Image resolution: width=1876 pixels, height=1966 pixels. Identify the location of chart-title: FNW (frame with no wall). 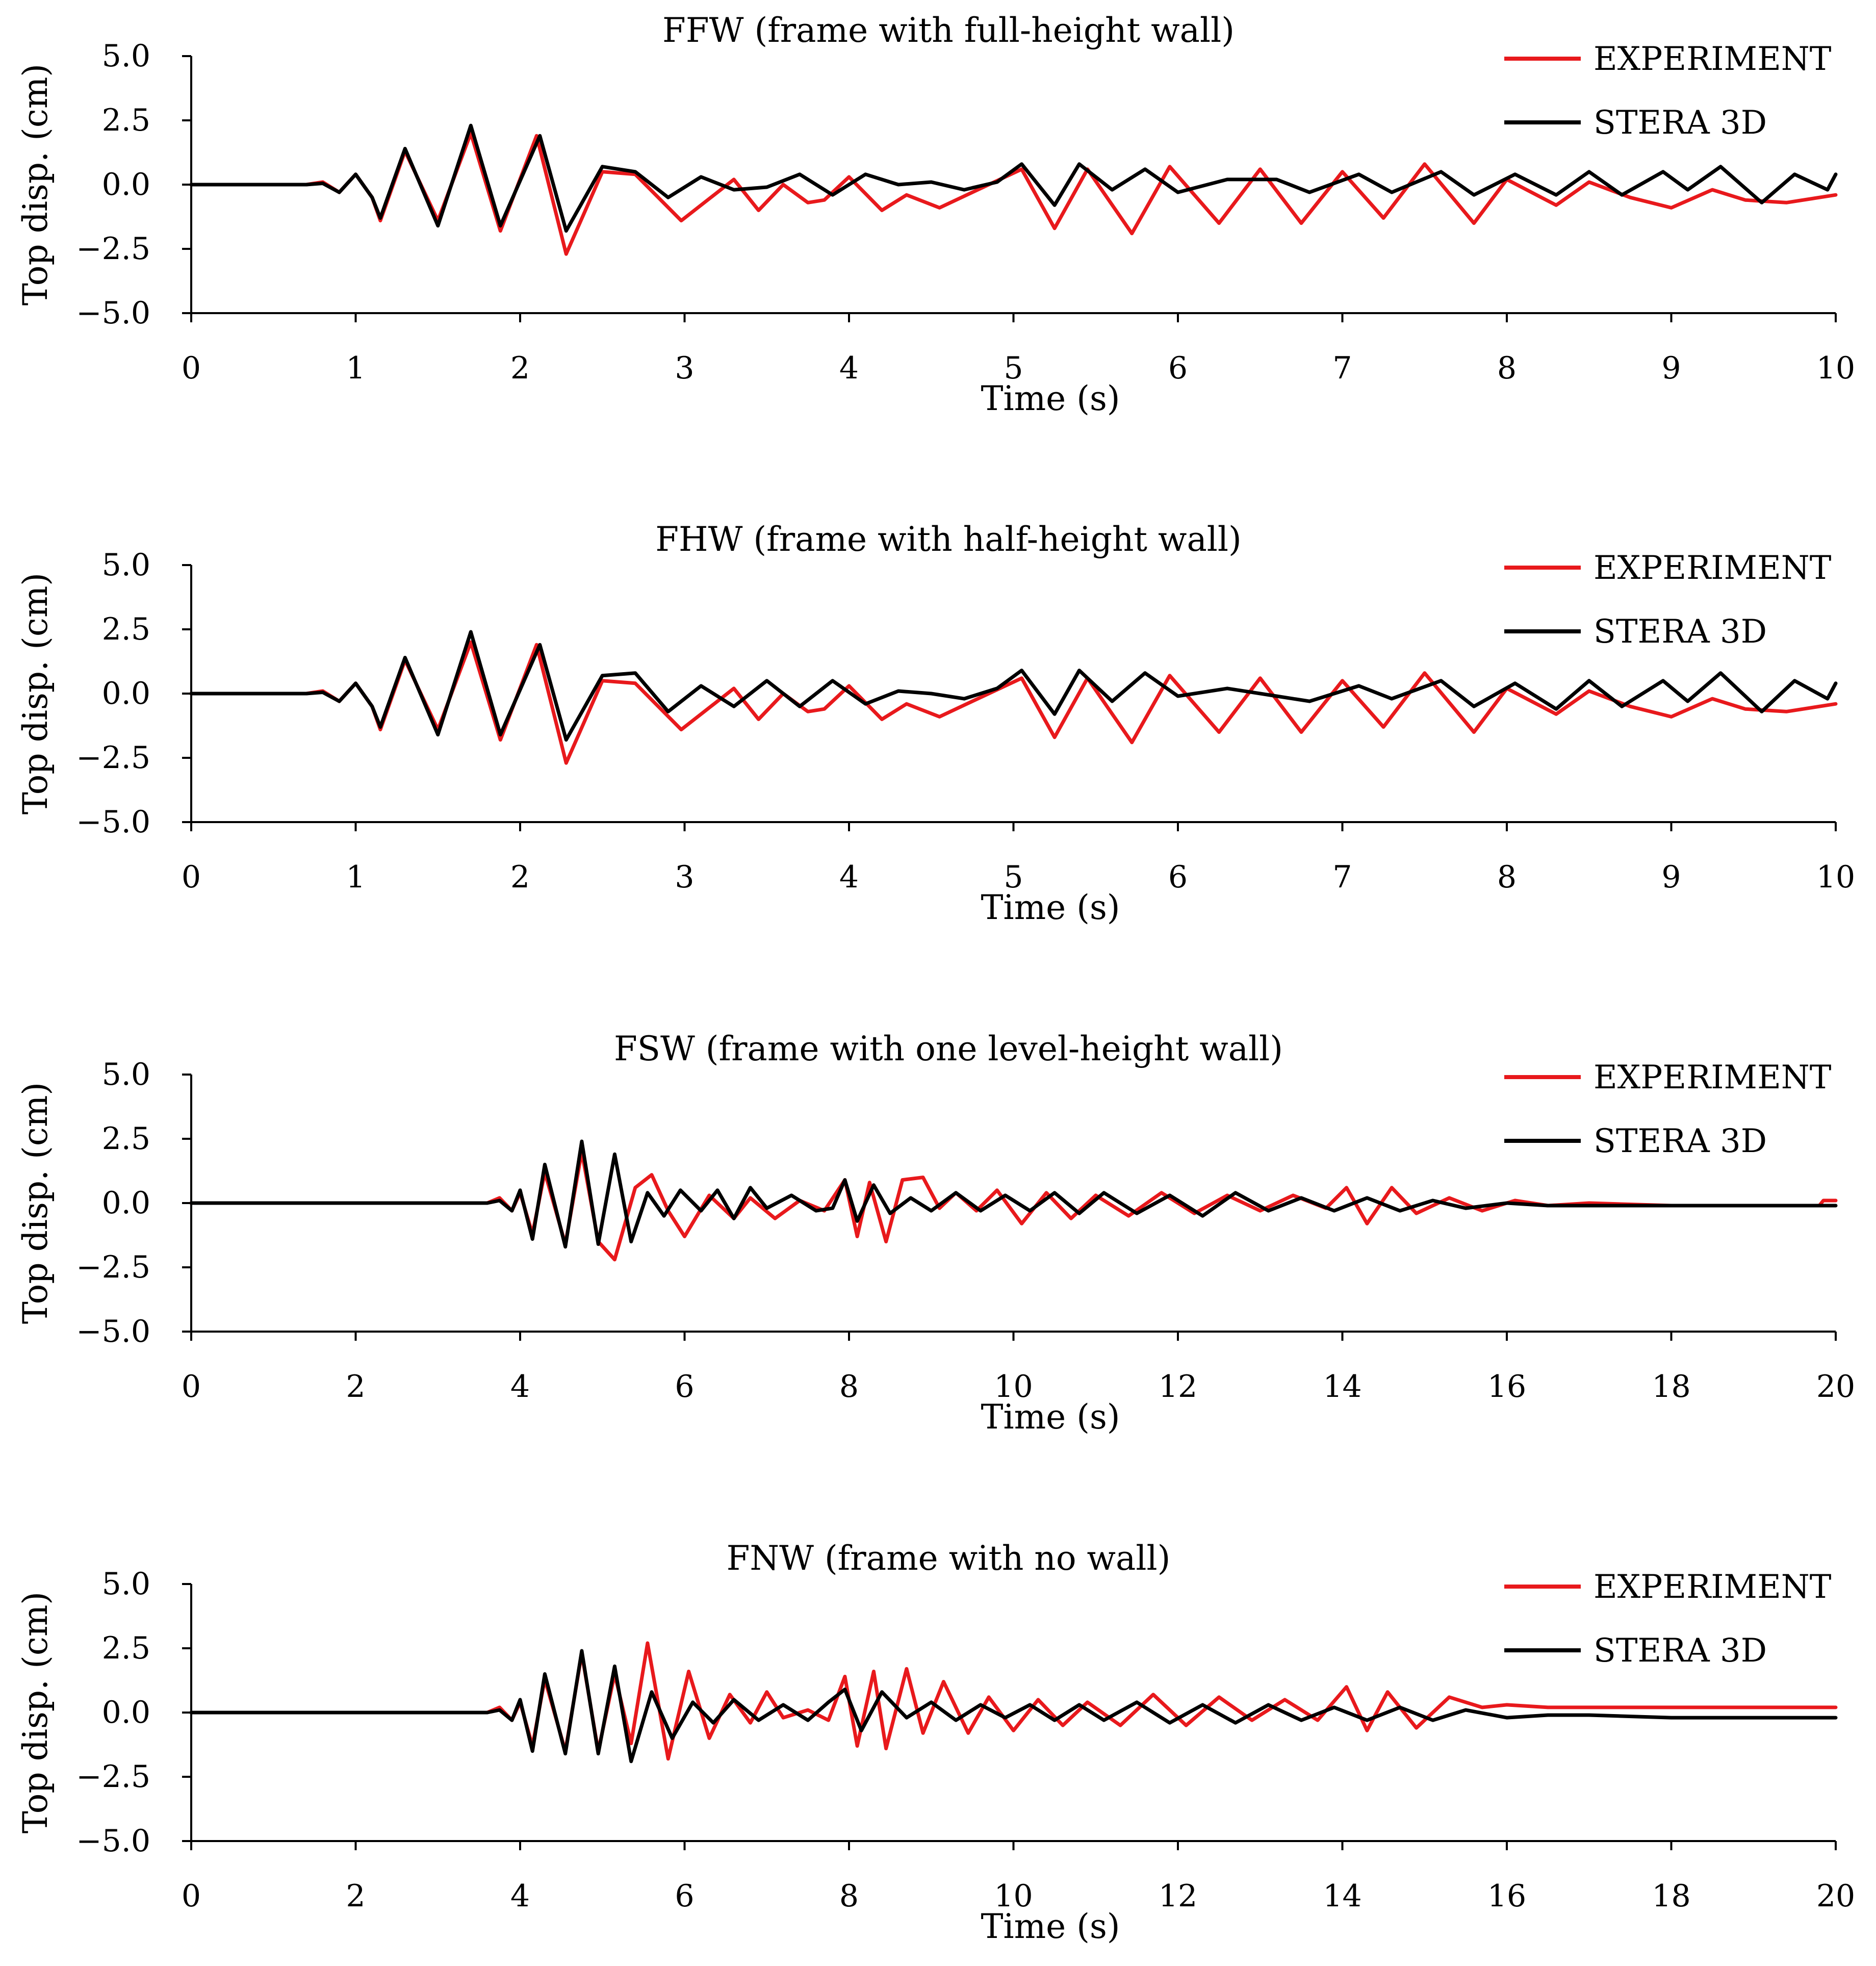
(949, 1558).